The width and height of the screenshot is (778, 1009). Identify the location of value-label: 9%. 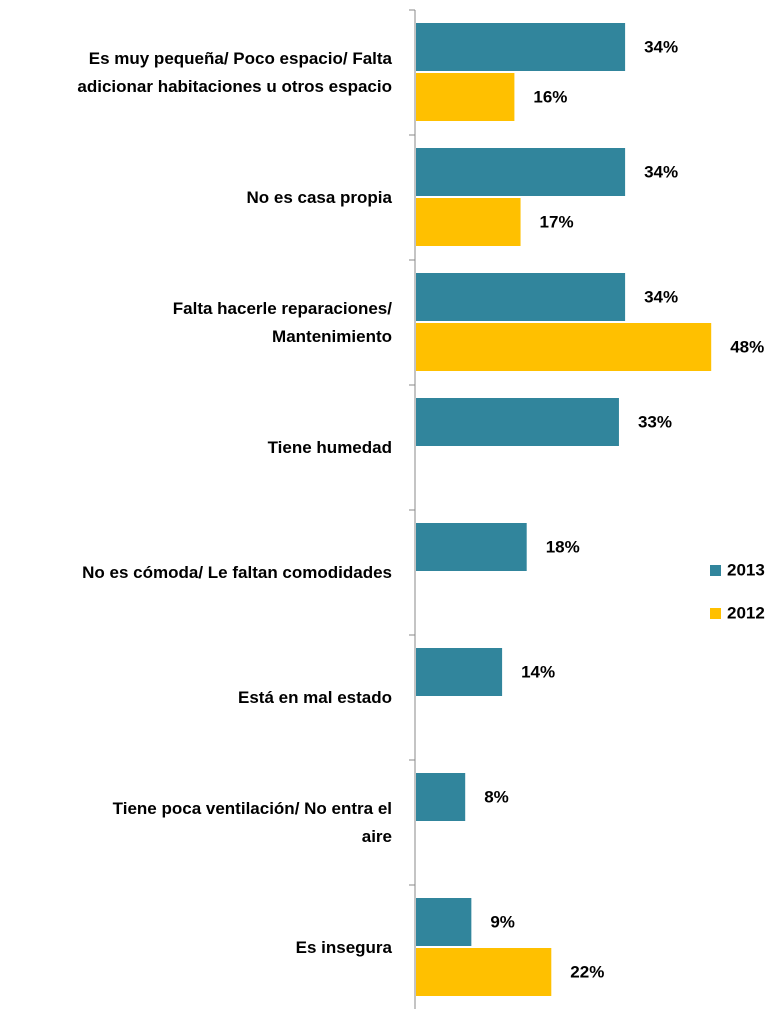
(502, 921).